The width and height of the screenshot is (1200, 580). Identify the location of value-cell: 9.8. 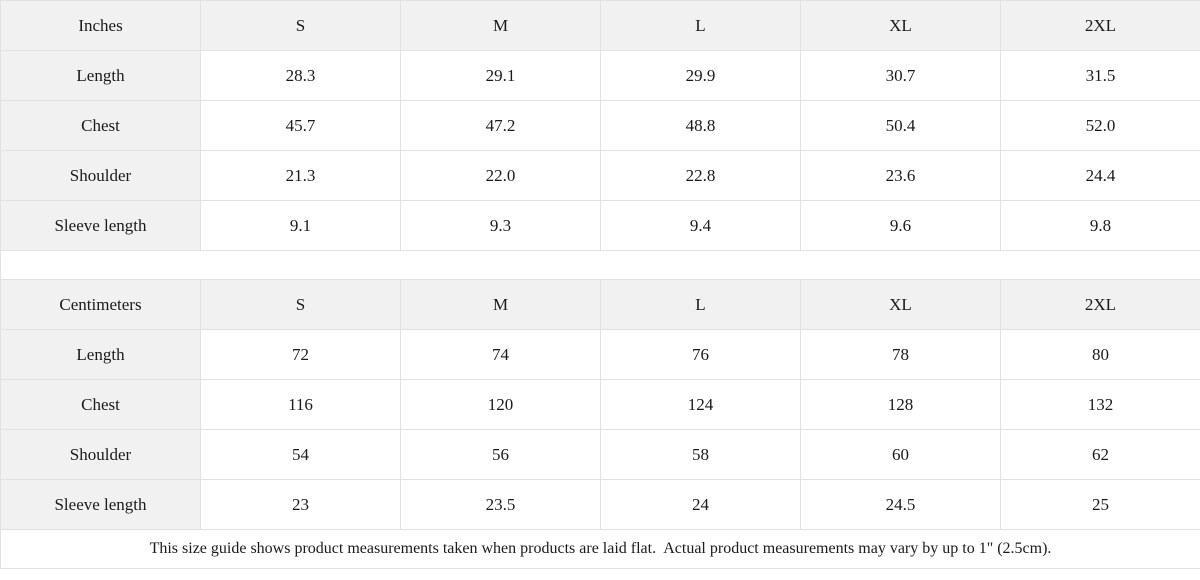
(1100, 225).